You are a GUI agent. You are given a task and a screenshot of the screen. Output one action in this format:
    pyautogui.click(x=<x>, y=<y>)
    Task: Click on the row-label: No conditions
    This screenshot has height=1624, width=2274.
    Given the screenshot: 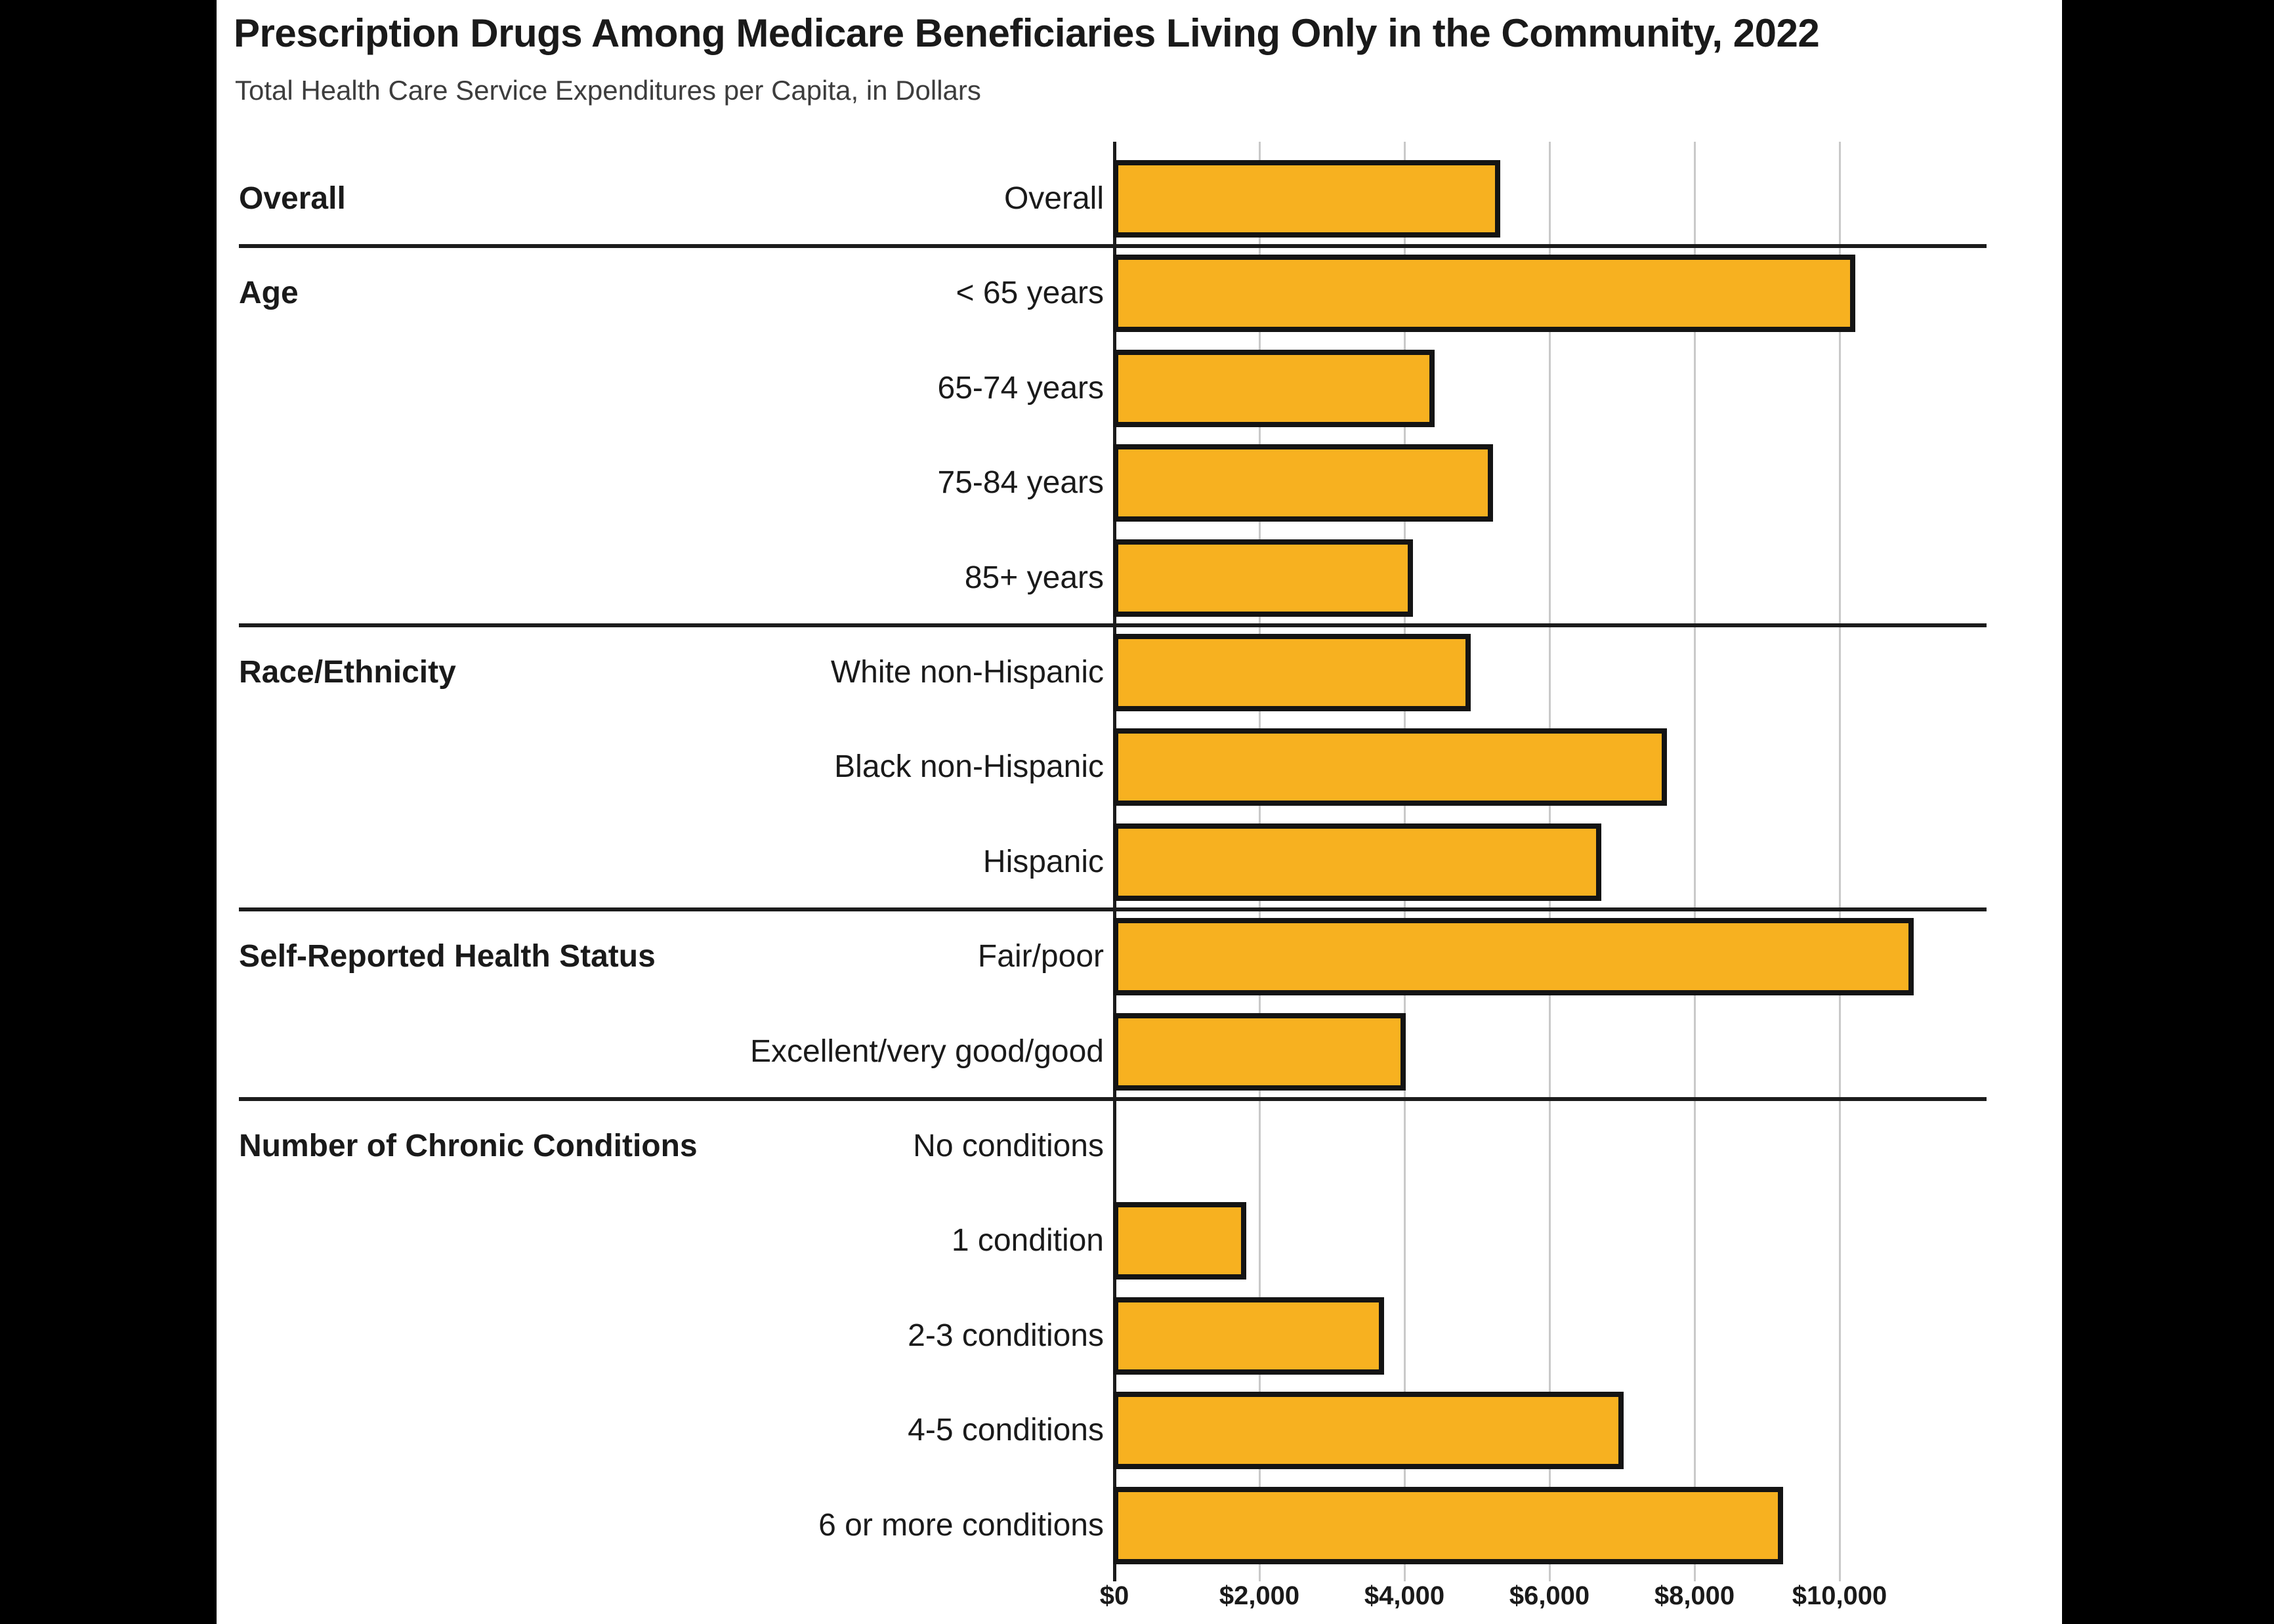 What is the action you would take?
    pyautogui.click(x=1008, y=1146)
    